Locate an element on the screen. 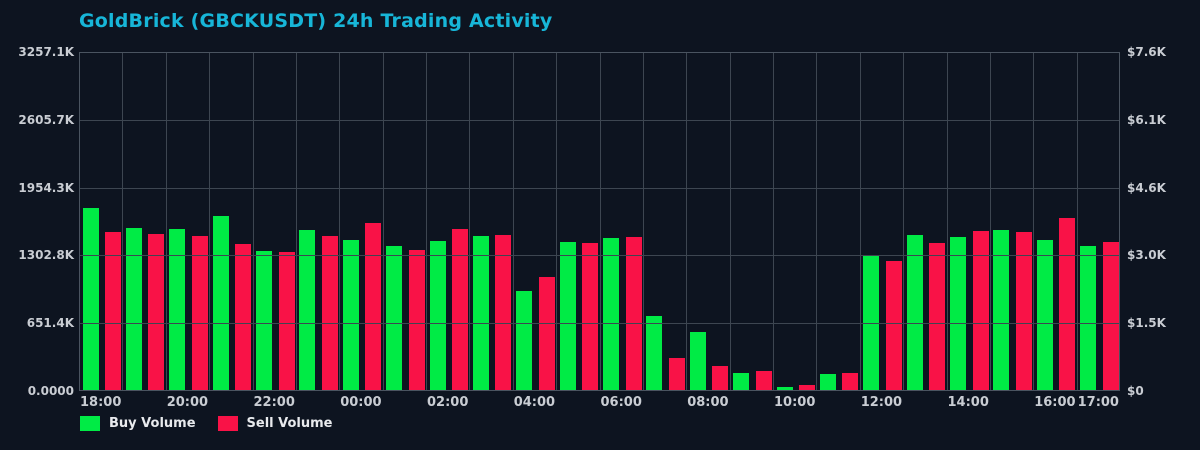 The width and height of the screenshot is (1200, 450). legend-item-buy: Buy Volume is located at coordinates (138, 423).